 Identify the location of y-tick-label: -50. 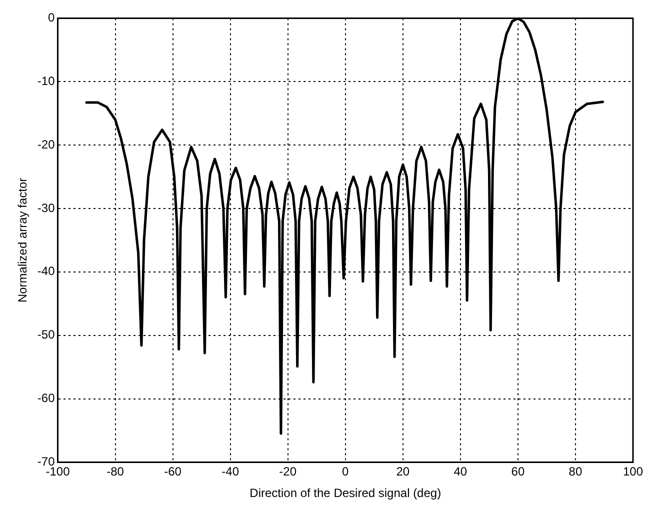
(46, 335).